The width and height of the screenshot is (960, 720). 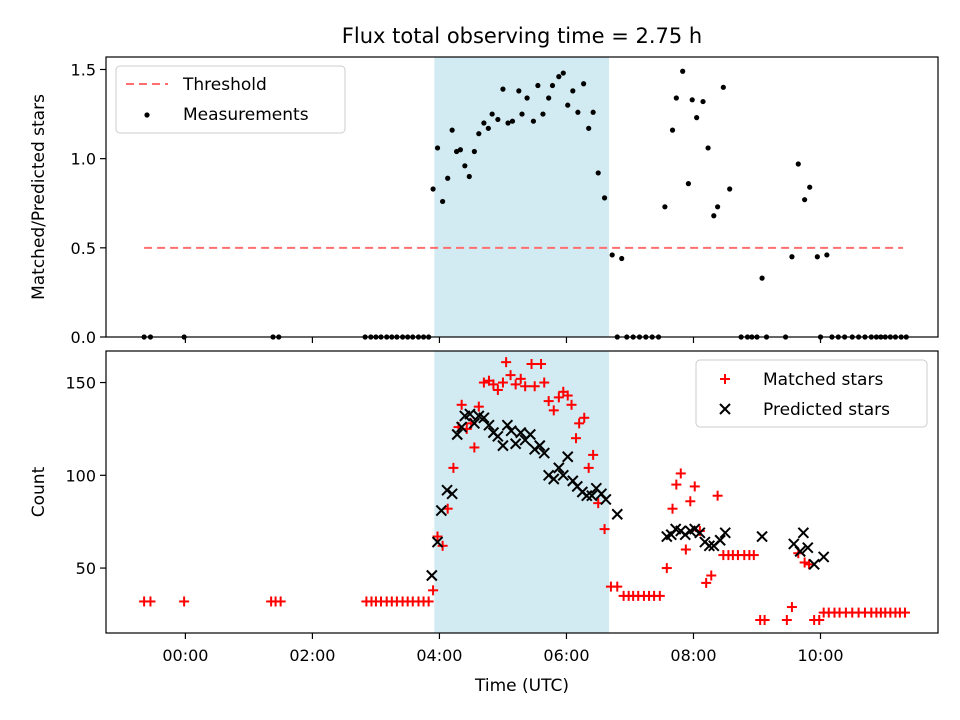 What do you see at coordinates (39, 197) in the screenshot?
I see `ratio-y-axis-label: Matched/Predicted stars` at bounding box center [39, 197].